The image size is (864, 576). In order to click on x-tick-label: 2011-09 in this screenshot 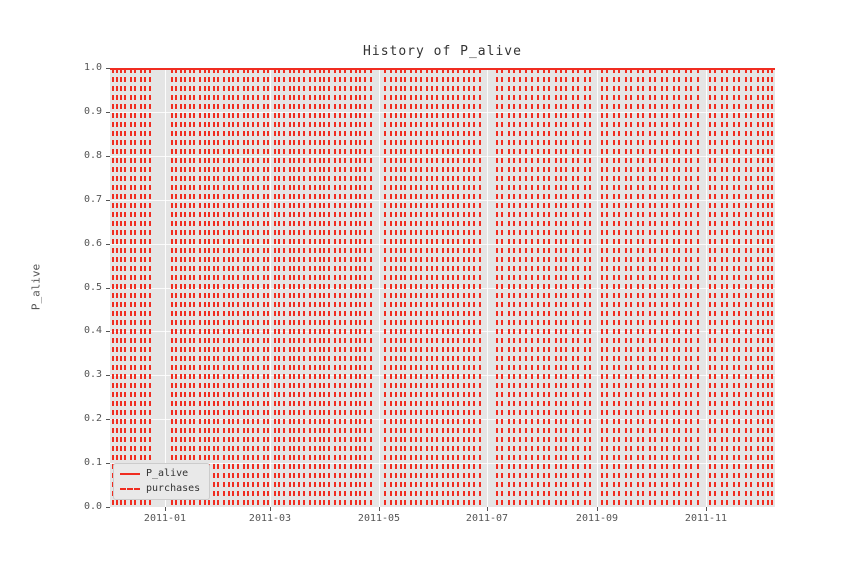, I will do `click(597, 518)`.